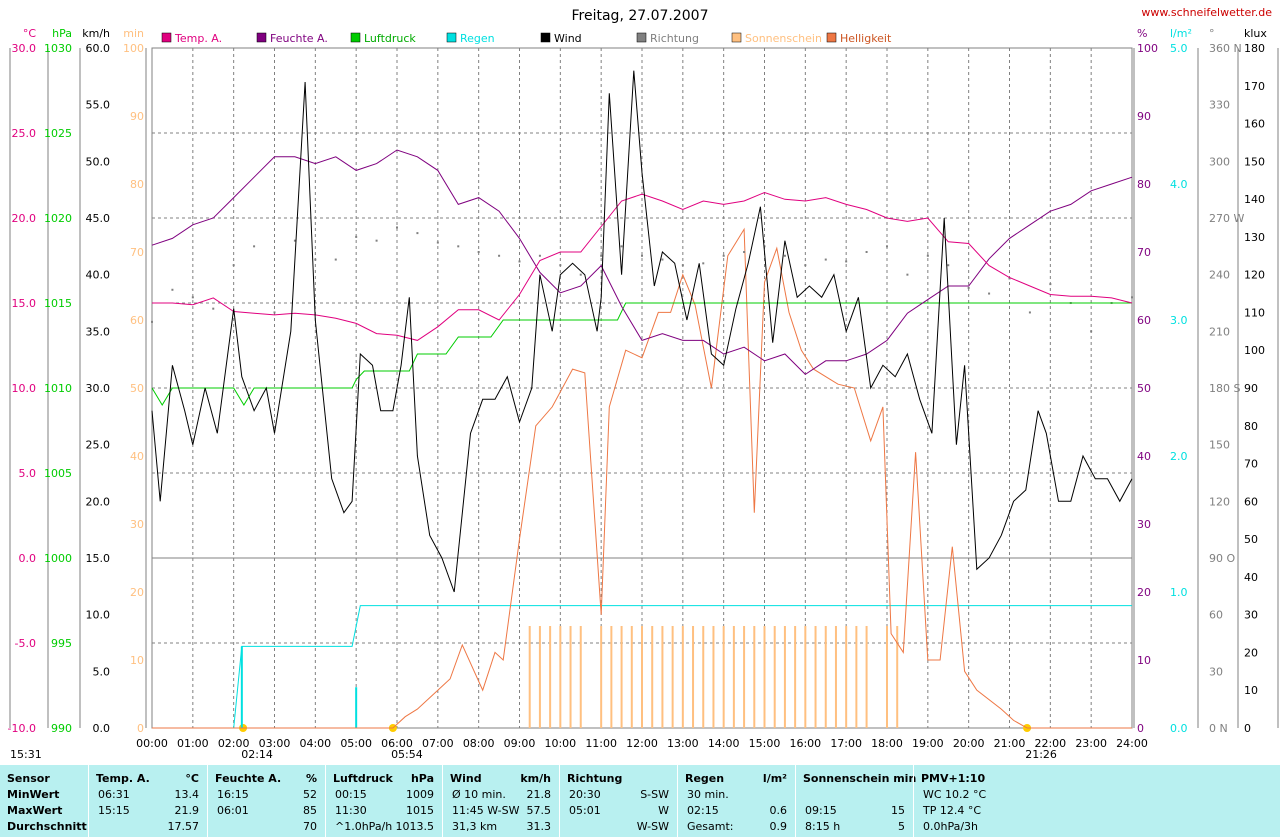 The image size is (1280, 837). I want to click on x-tick-label: 22:00, so click(1050, 743).